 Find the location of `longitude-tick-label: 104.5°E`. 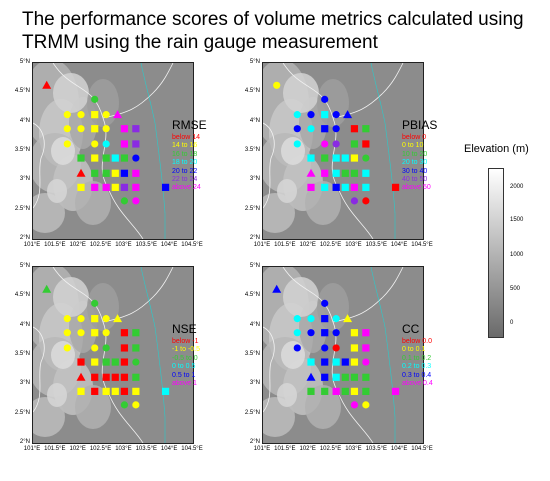

longitude-tick-label: 104.5°E is located at coordinates (422, 245).